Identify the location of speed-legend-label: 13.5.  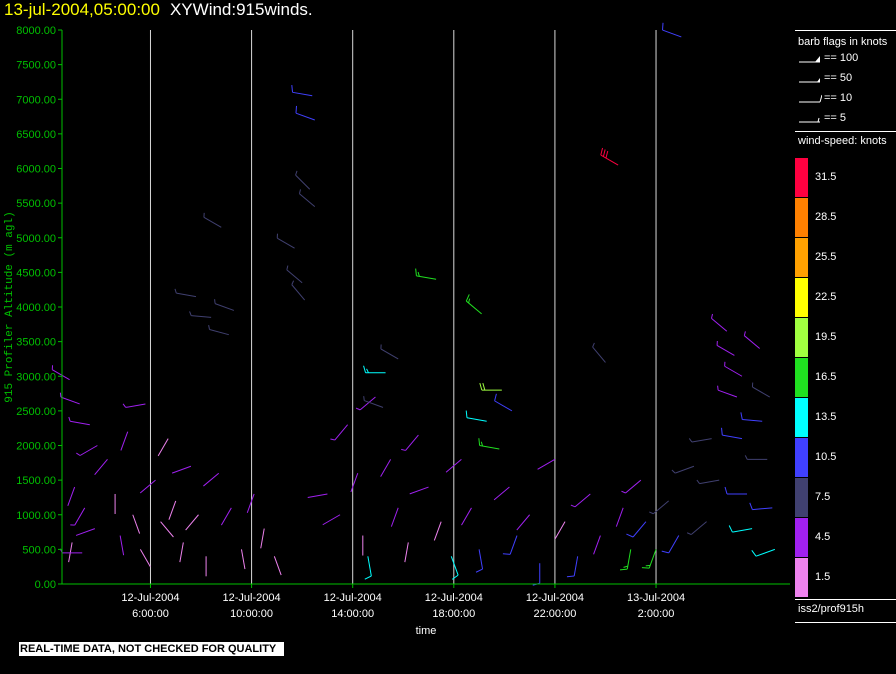
(826, 417).